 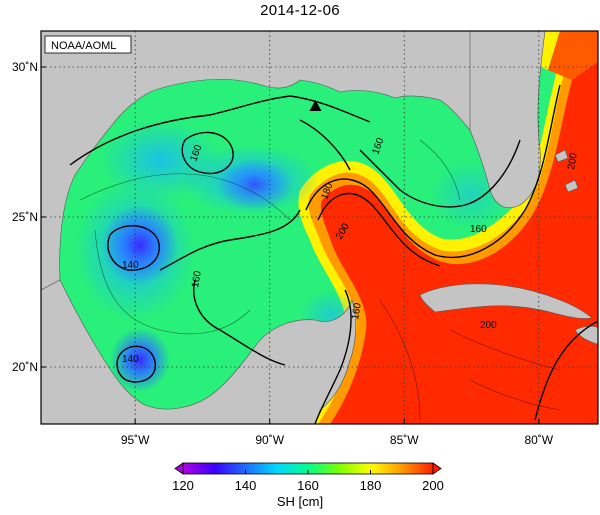 I want to click on cuba, so click(x=506, y=301).